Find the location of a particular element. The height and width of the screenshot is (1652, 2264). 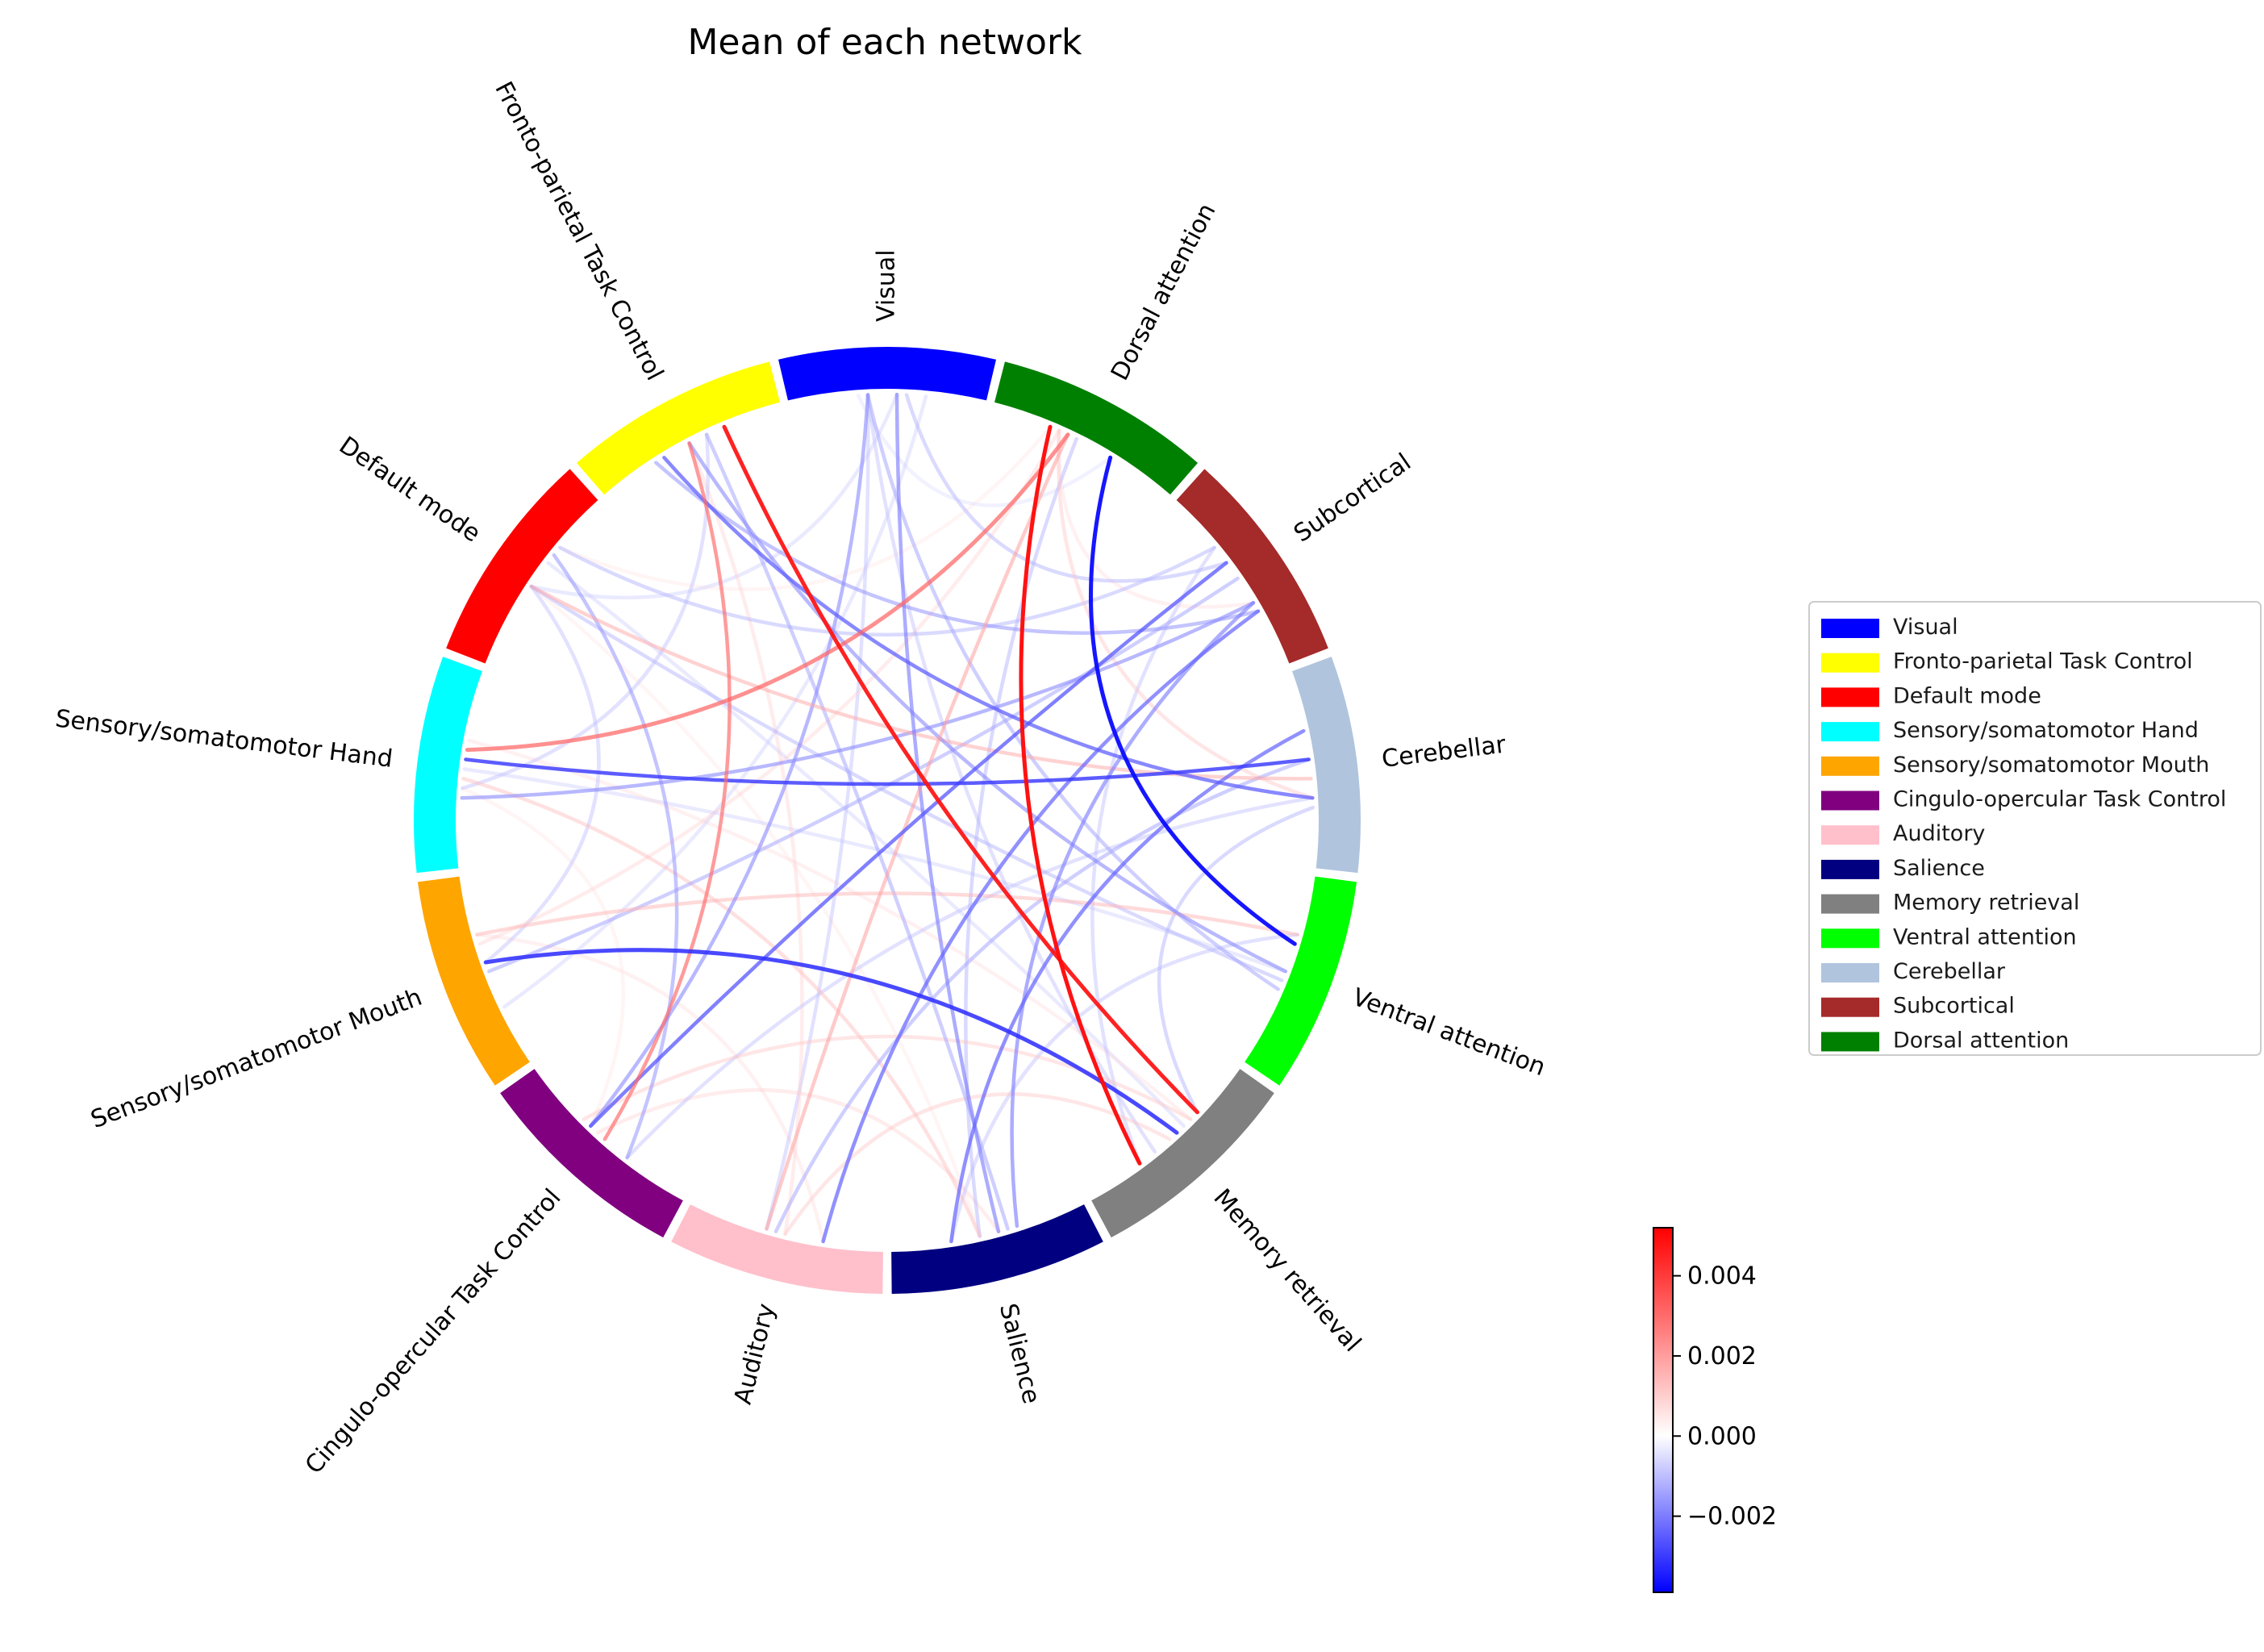

legend-label-sensory-somatomotor-hand: Sensory/somatomotor Hand is located at coordinates (2046, 731).